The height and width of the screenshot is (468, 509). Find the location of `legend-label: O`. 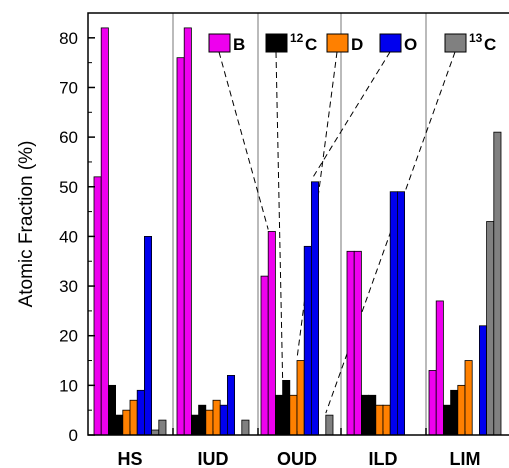

legend-label: O is located at coordinates (410, 44).